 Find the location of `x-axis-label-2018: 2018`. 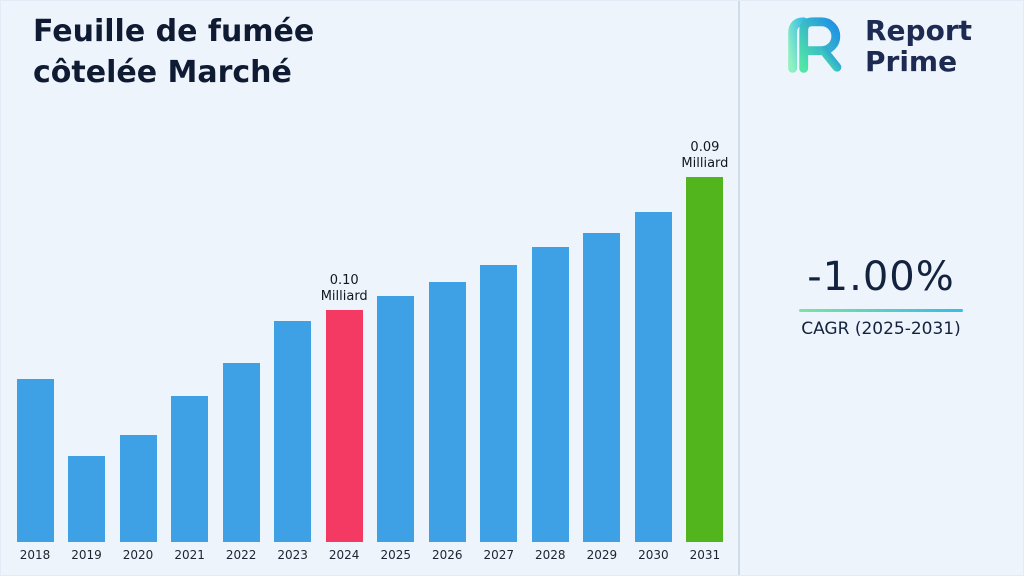

x-axis-label-2018: 2018 is located at coordinates (35, 555).